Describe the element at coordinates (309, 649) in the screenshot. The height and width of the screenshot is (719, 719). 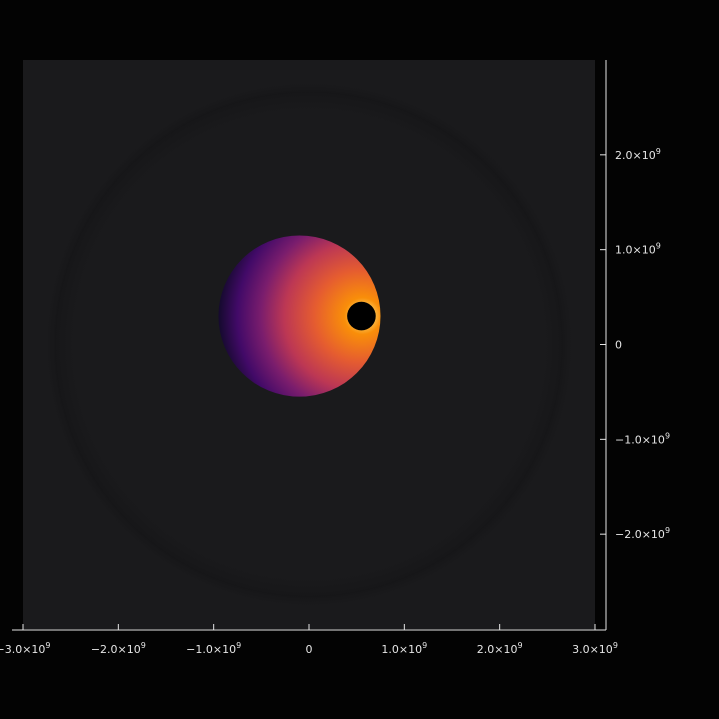
I see `x-tick-label: 0` at that location.